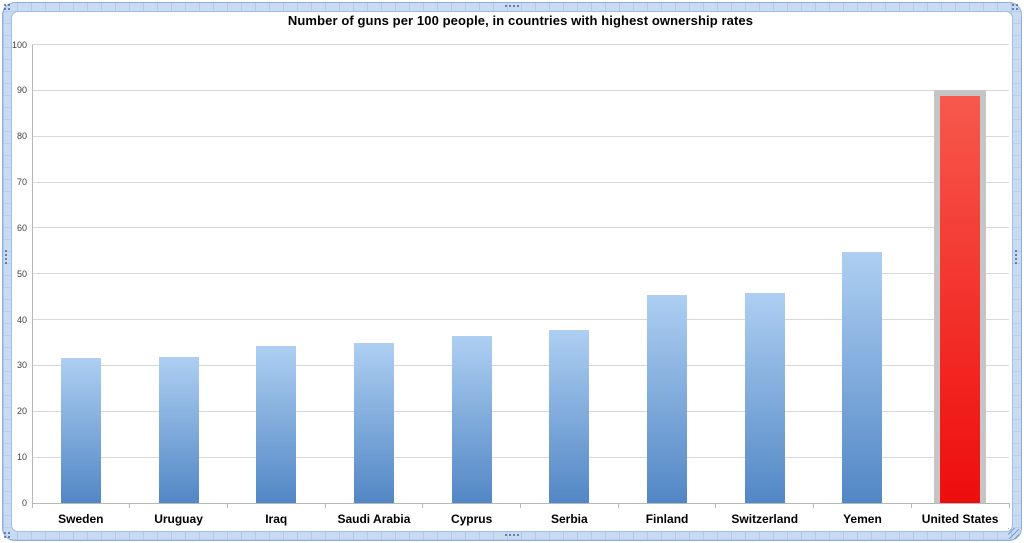 Image resolution: width=1024 pixels, height=543 pixels. Describe the element at coordinates (178, 430) in the screenshot. I see `bar-uruguay` at that location.